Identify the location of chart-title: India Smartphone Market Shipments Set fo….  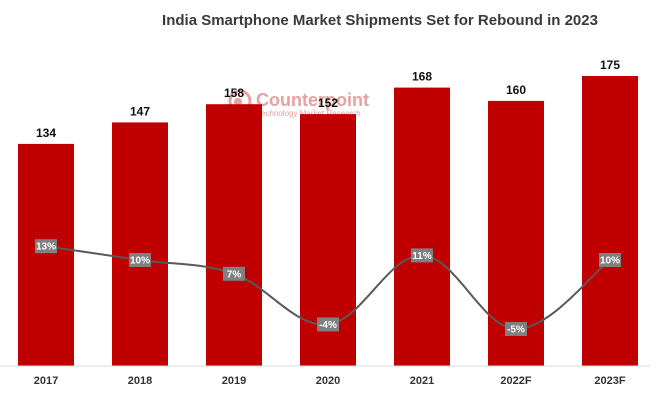
(380, 20).